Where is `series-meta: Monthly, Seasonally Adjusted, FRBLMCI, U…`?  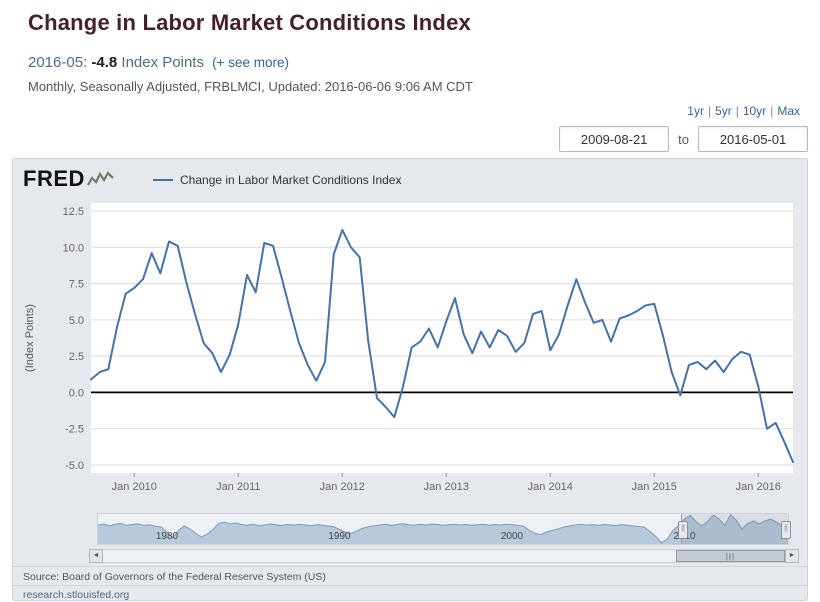 series-meta: Monthly, Seasonally Adjusted, FRBLMCI, U… is located at coordinates (250, 86).